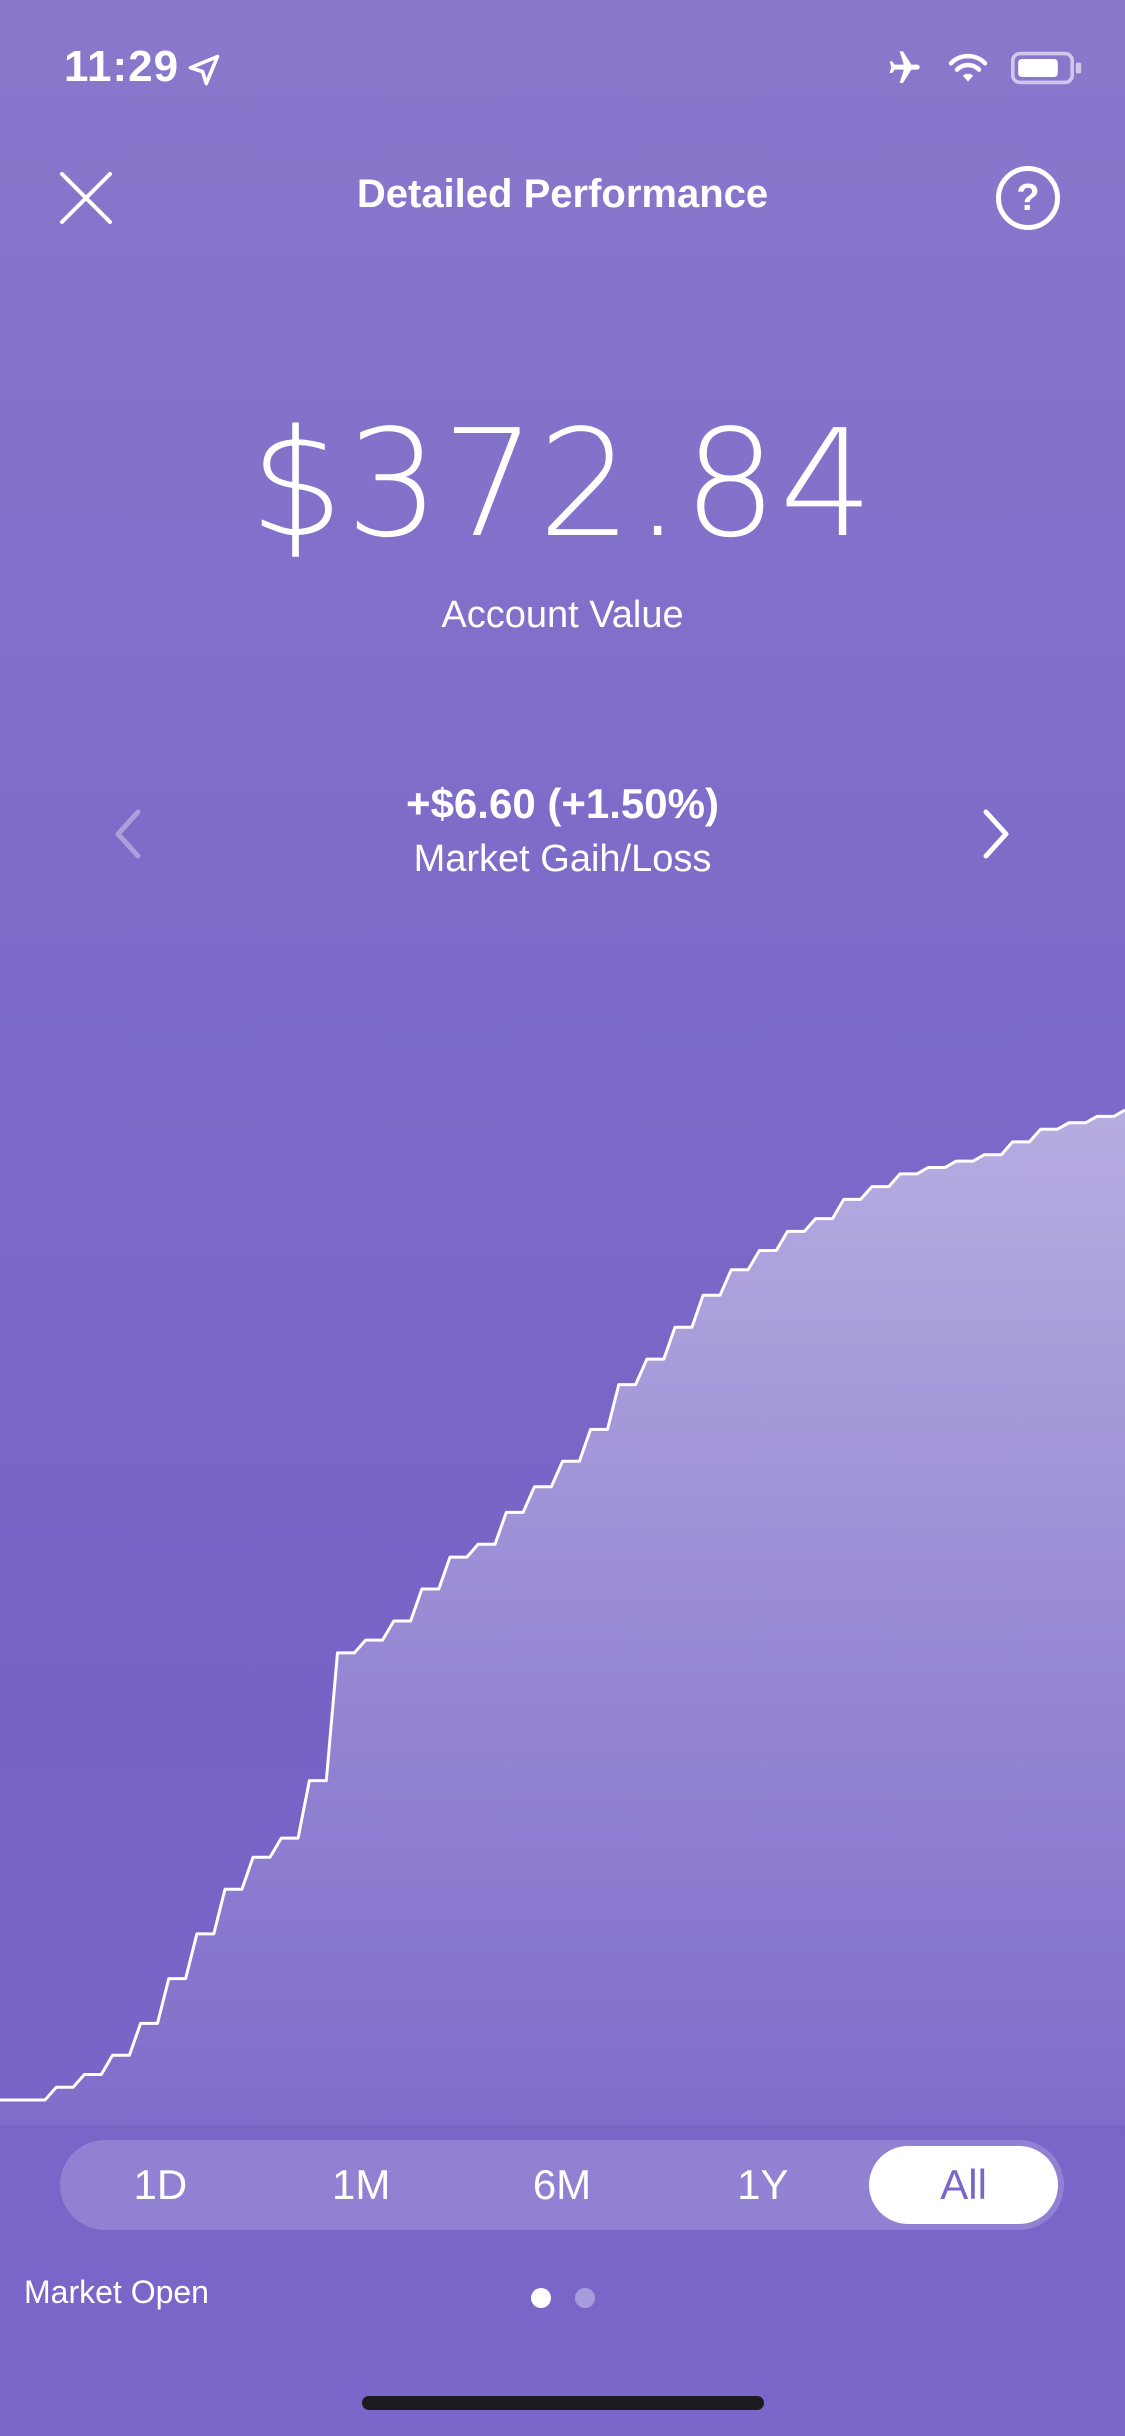  What do you see at coordinates (116, 2292) in the screenshot?
I see `market-status: Market Open` at bounding box center [116, 2292].